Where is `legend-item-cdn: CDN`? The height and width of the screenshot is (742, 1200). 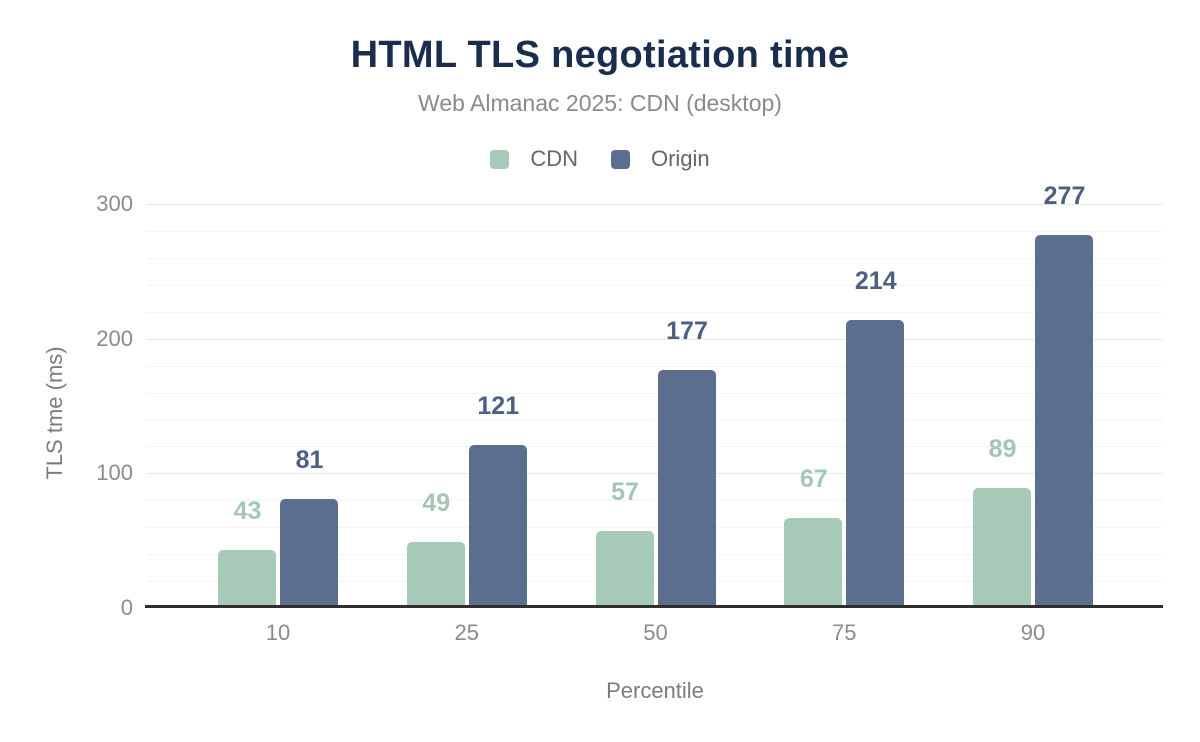 legend-item-cdn: CDN is located at coordinates (534, 159).